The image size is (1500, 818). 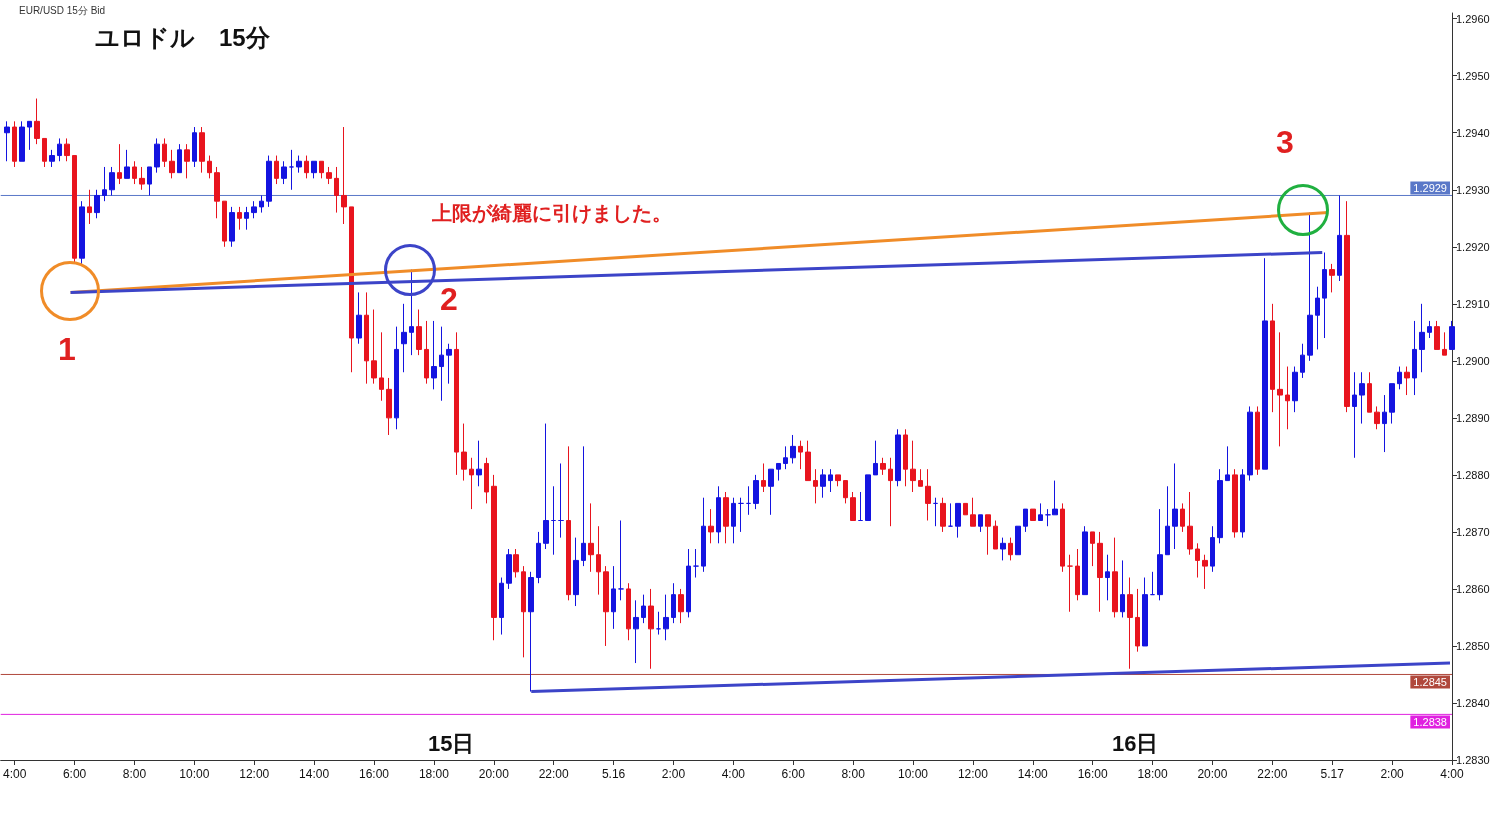 I want to click on x-tick-label: 18:00, so click(x=434, y=774).